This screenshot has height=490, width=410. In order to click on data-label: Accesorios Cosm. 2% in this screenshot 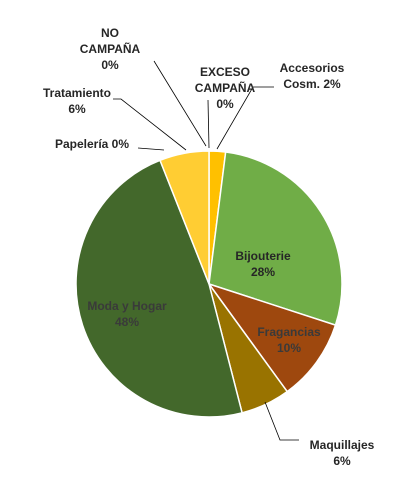, I will do `click(312, 76)`.